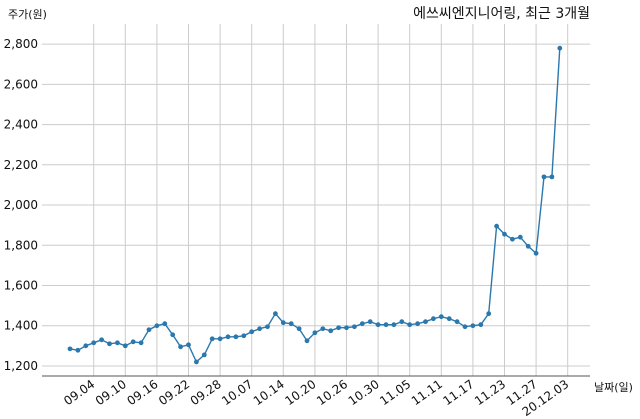 Image resolution: width=640 pixels, height=419 pixels. Describe the element at coordinates (21, 125) in the screenshot. I see `y-tick-label: 2,400` at that location.